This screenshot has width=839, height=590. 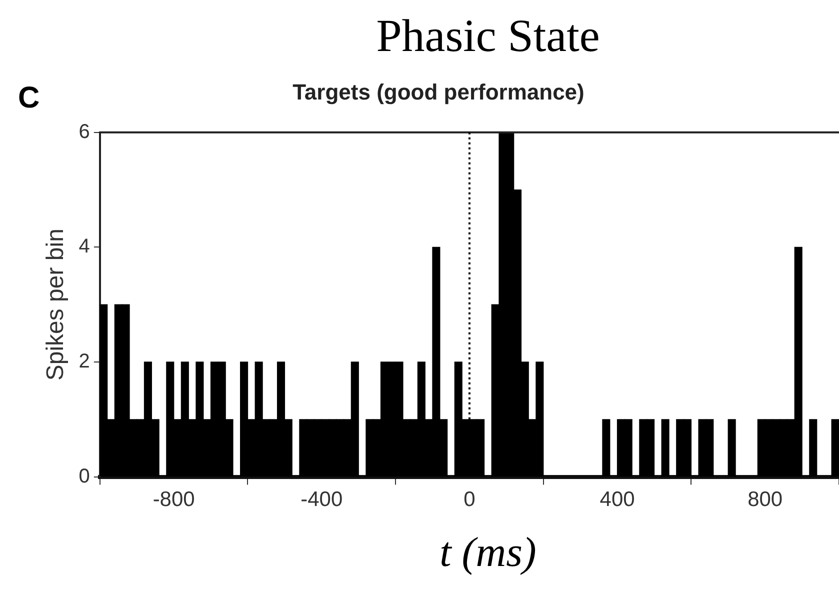 I want to click on x-tick-label: 400, so click(x=617, y=500).